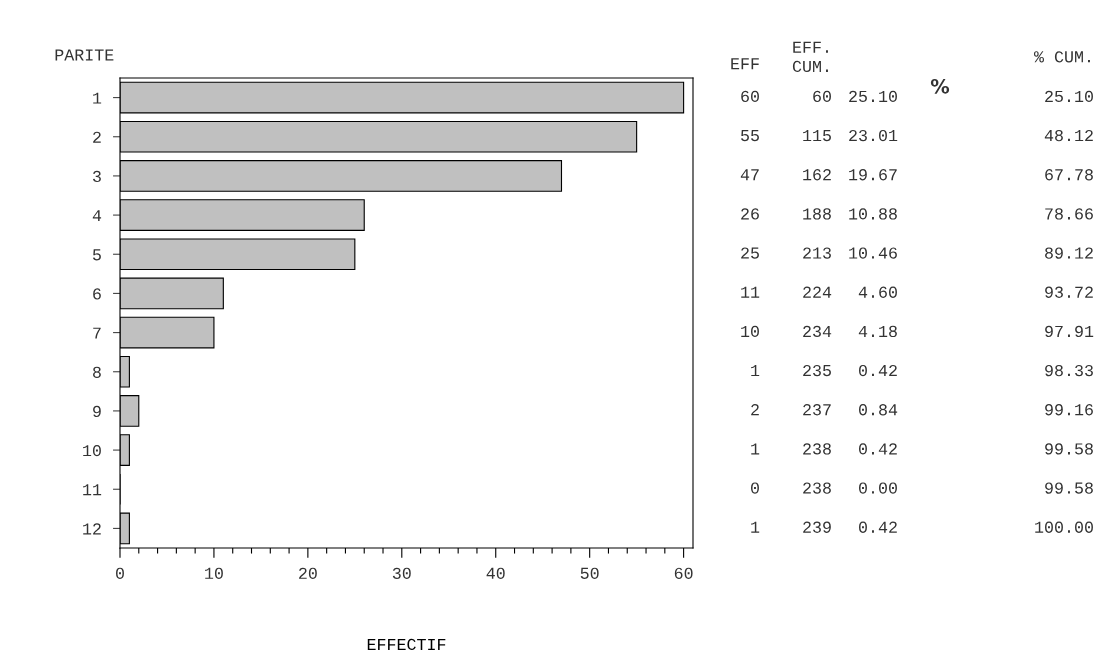 The height and width of the screenshot is (666, 1120). What do you see at coordinates (401, 573) in the screenshot?
I see `x-tick-label: 30` at bounding box center [401, 573].